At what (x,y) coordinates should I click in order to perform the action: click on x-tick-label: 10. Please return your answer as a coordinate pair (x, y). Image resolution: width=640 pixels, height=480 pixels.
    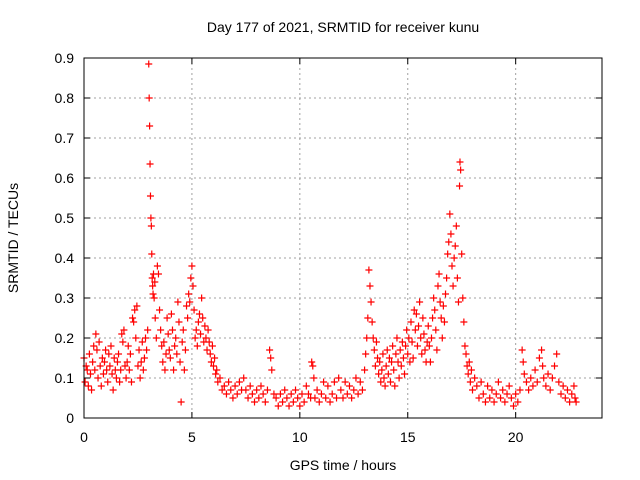
    Looking at the image, I should click on (300, 437).